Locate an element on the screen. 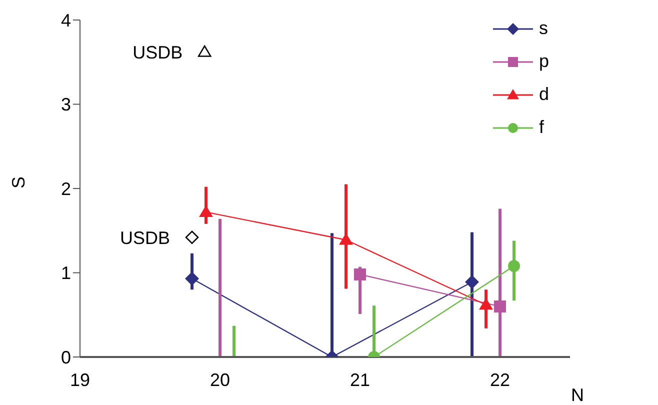 This screenshot has width=658, height=405. y-tick-label: 0 is located at coordinates (65, 357).